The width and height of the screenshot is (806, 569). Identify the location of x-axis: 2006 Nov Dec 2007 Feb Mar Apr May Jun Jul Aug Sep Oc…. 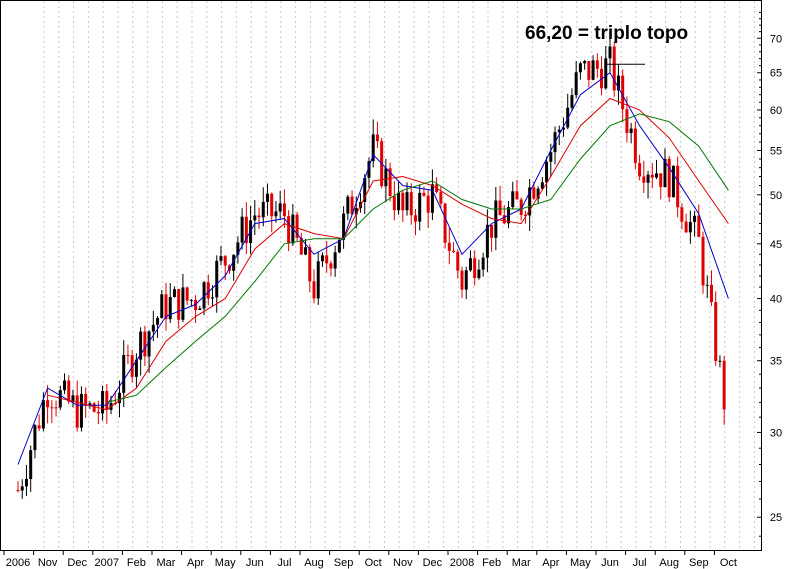
(370, 559).